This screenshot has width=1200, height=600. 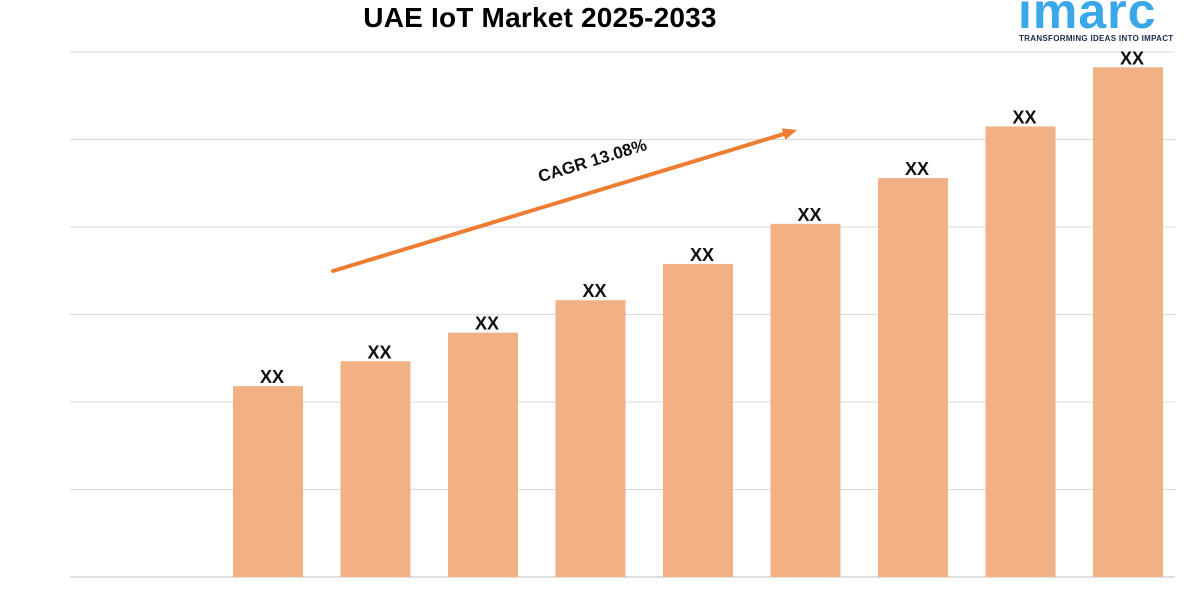 What do you see at coordinates (558, 202) in the screenshot?
I see `cagr-arrow` at bounding box center [558, 202].